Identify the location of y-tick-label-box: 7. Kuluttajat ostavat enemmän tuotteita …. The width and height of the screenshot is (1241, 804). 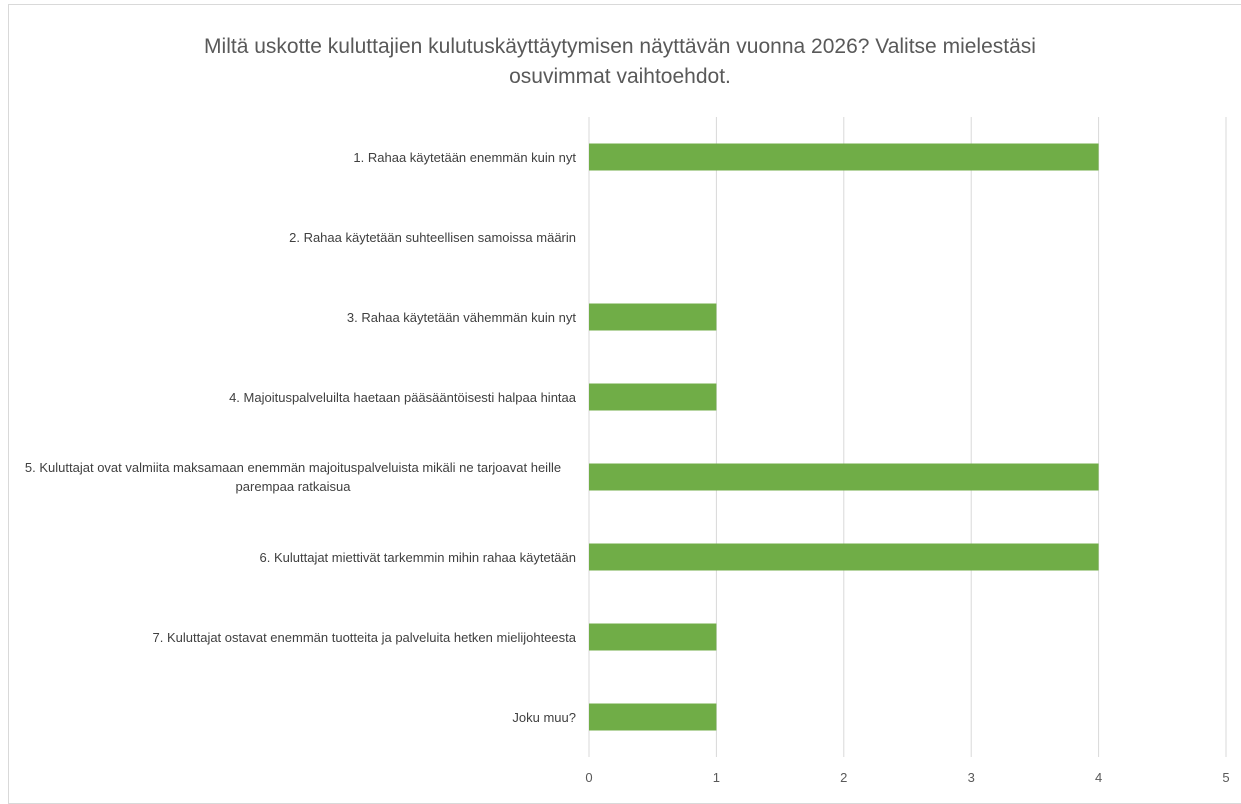
(293, 637).